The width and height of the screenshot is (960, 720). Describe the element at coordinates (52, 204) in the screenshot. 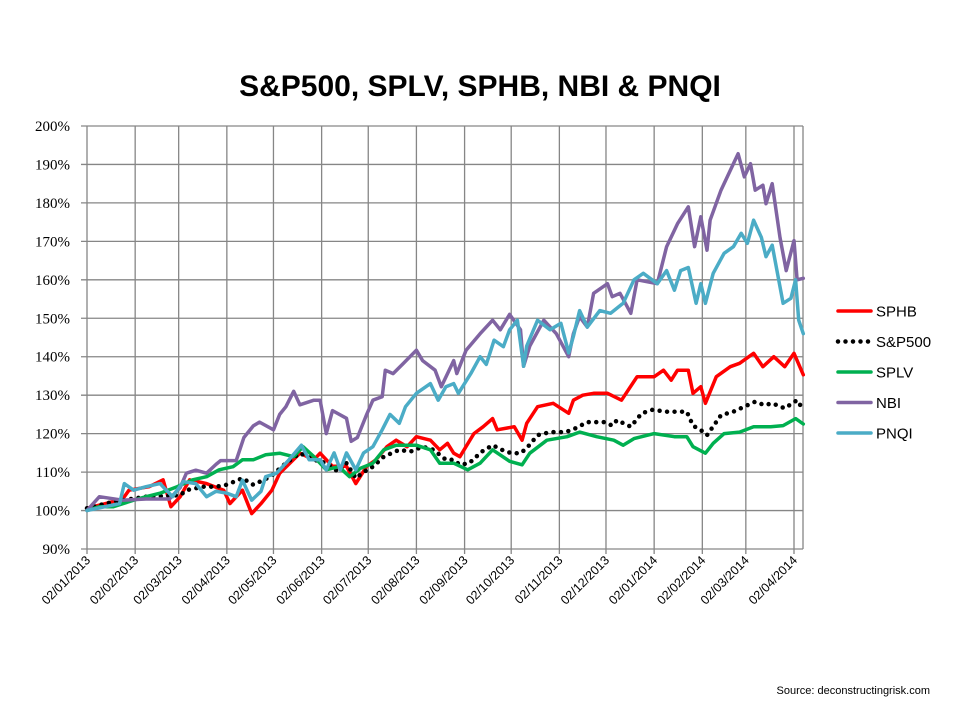

I see `y-tick-label: 180%` at that location.